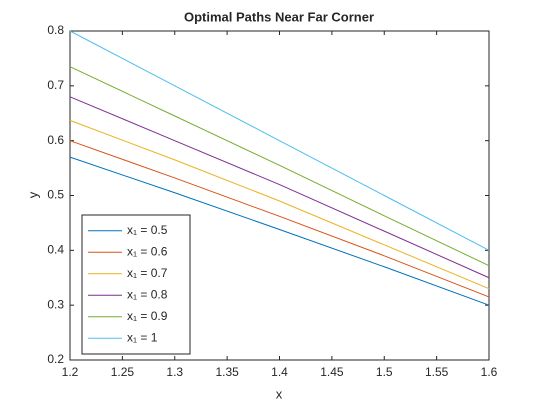 The height and width of the screenshot is (405, 540). Describe the element at coordinates (332, 372) in the screenshot. I see `x-tick-label: 1.45` at that location.